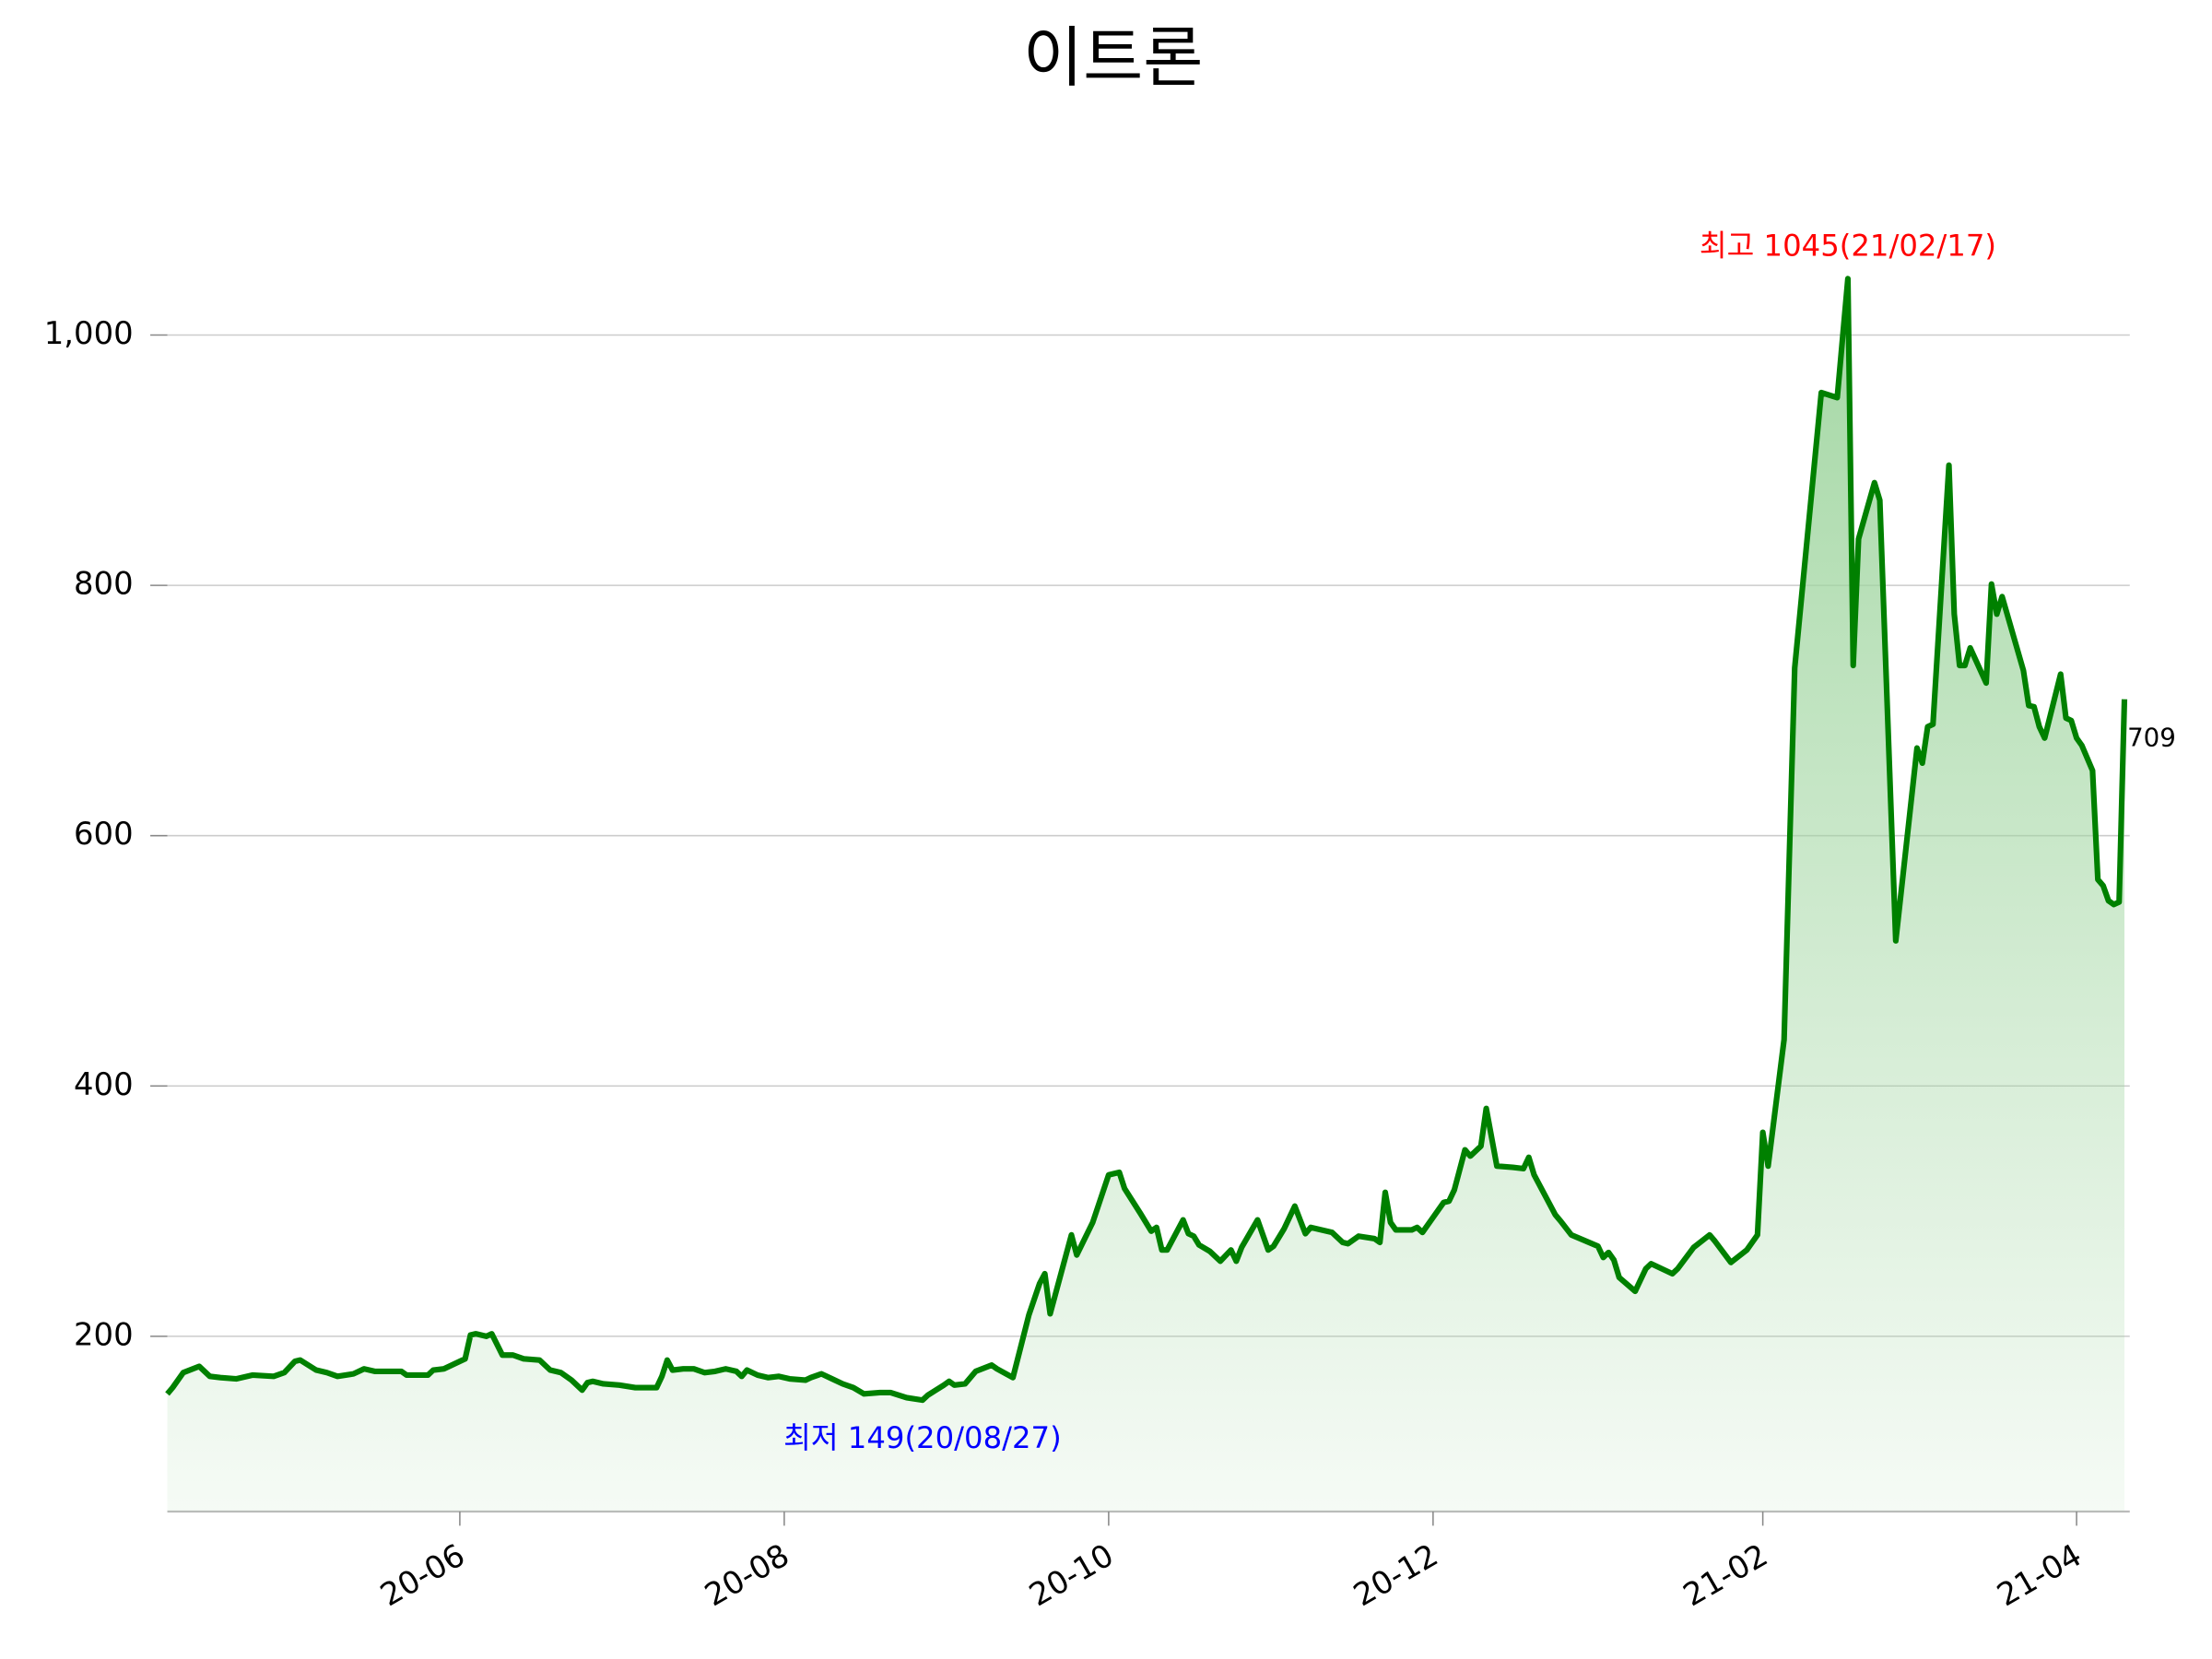 The image size is (2212, 1659). What do you see at coordinates (2151, 738) in the screenshot?
I see `last-value-label: 709` at bounding box center [2151, 738].